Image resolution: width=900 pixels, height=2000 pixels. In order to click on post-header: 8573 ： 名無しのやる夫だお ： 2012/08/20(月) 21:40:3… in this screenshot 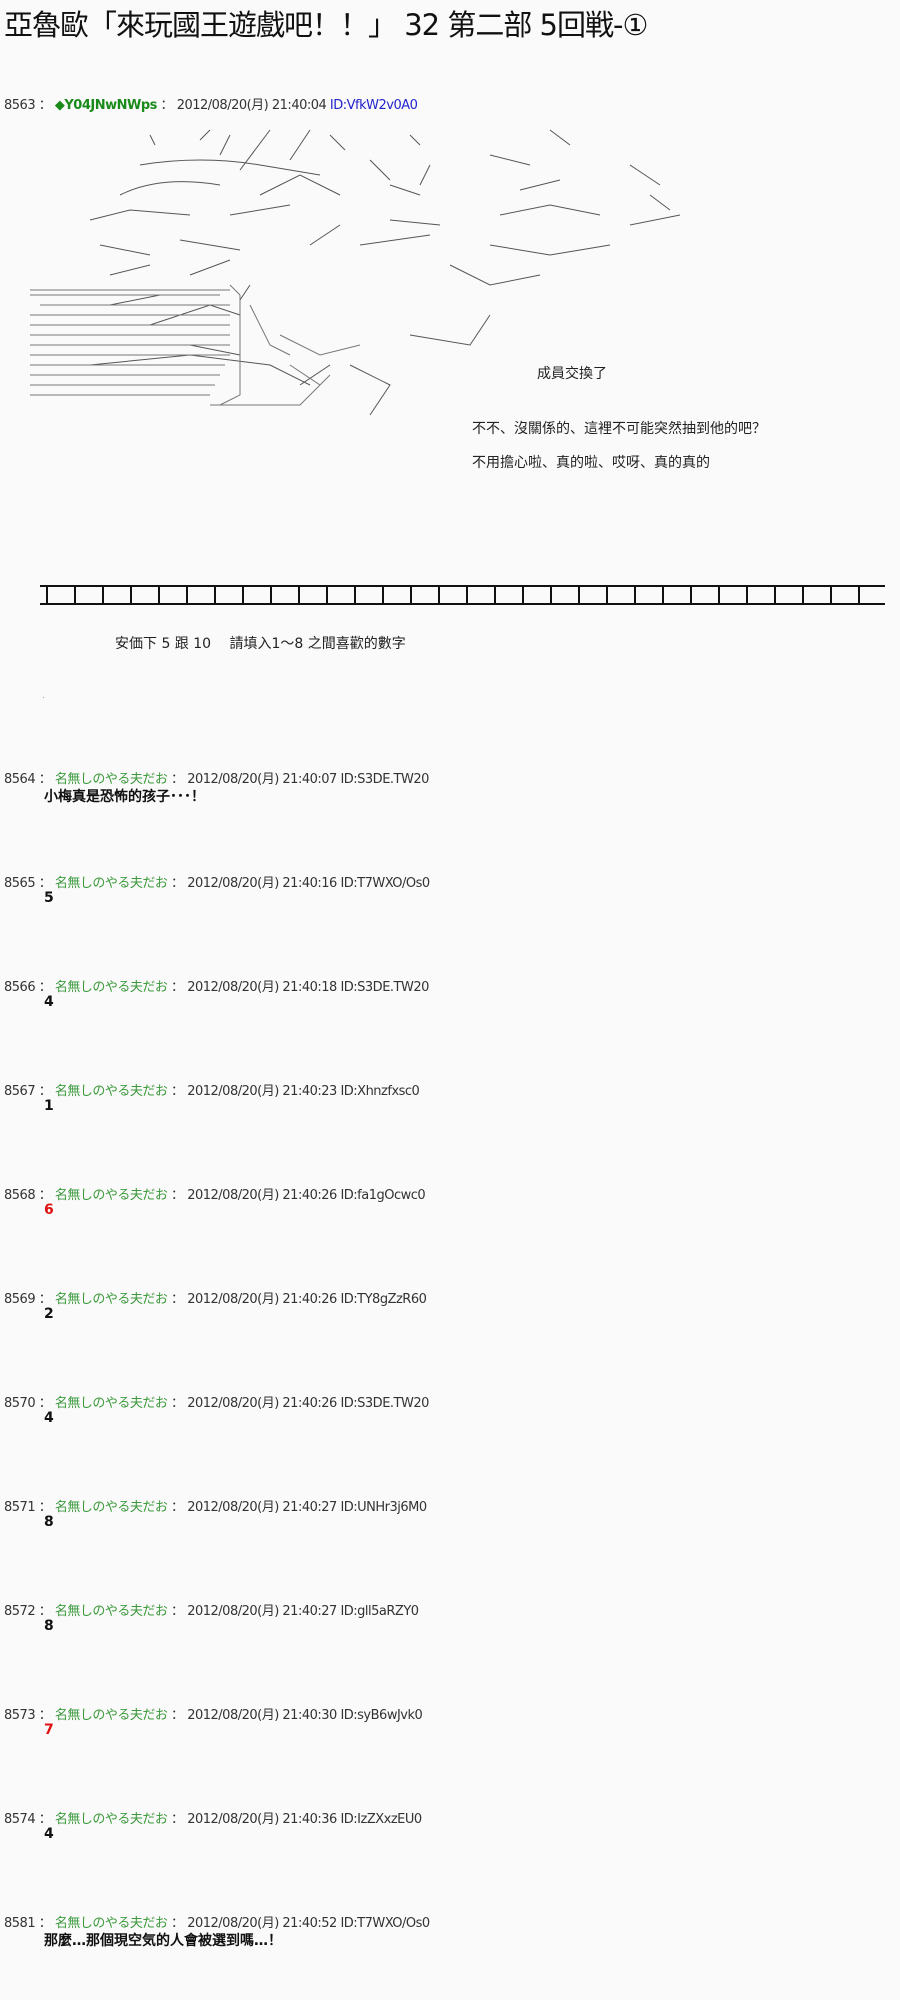, I will do `click(213, 1713)`.